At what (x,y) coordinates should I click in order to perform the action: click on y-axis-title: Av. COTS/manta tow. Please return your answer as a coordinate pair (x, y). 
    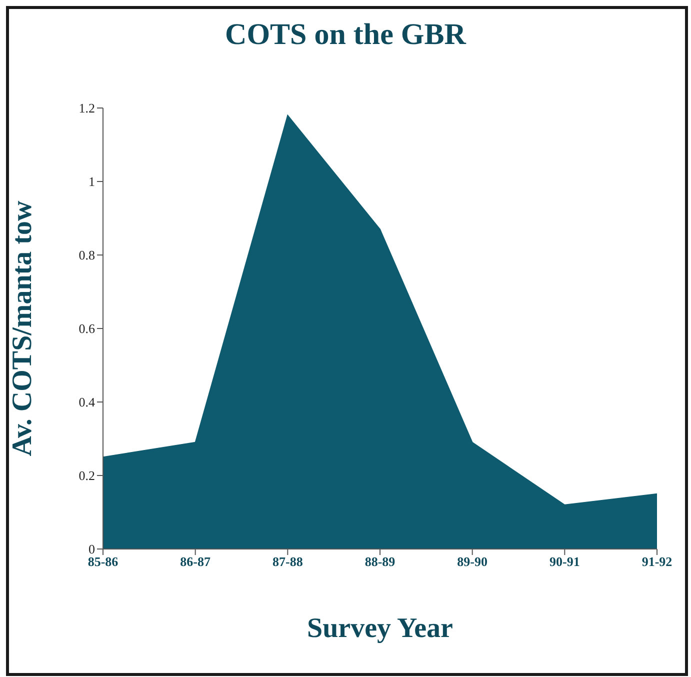
    Looking at the image, I should click on (22, 328).